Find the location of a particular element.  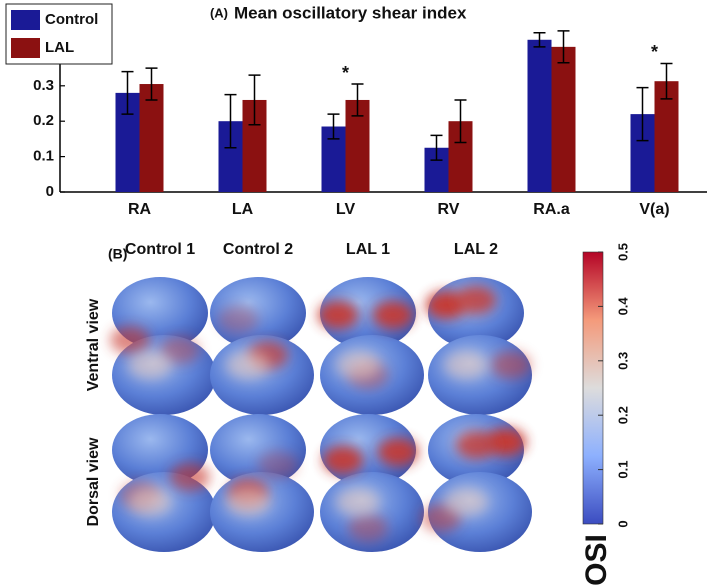

panel-label: (A) is located at coordinates (219, 12).